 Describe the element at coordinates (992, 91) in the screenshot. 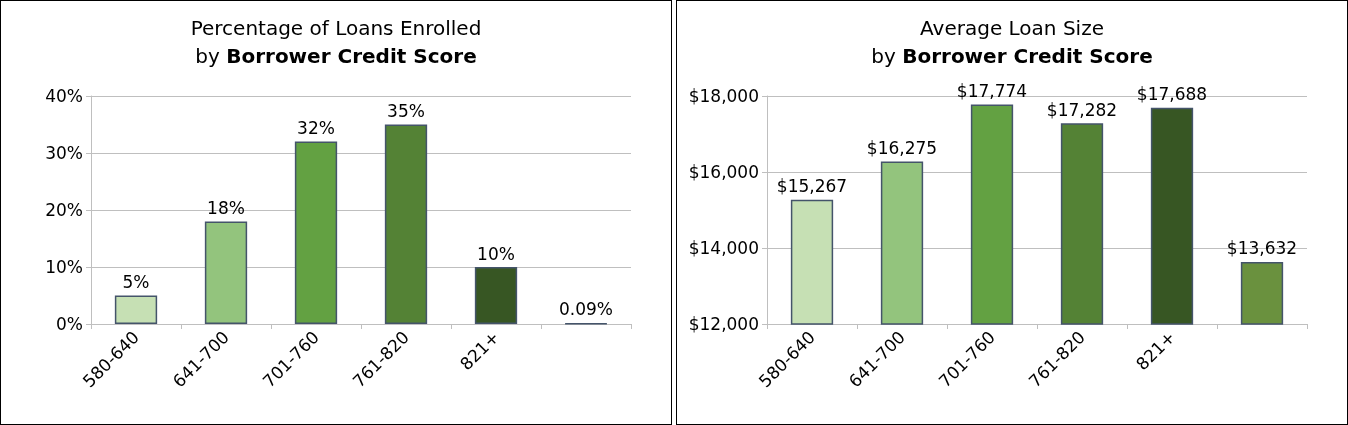

I see `data-label: $17,774` at that location.